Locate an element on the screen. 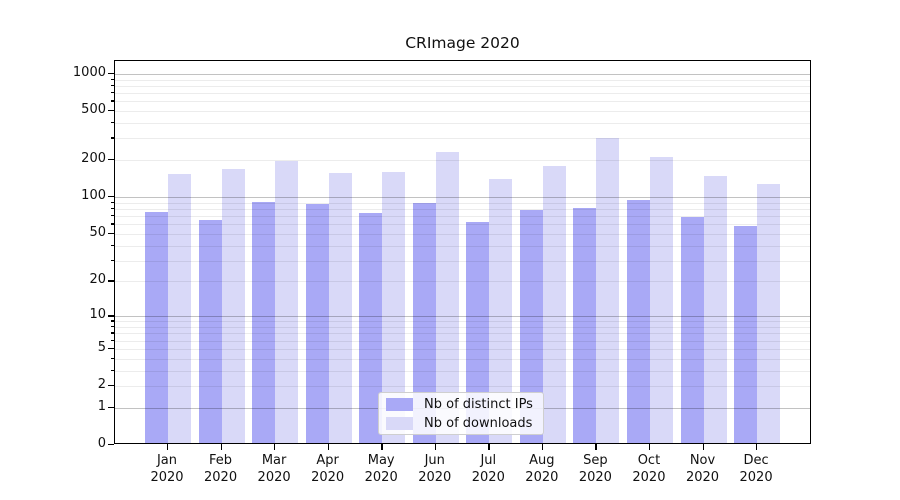 The image size is (900, 500). bar-distinct-ips-aug is located at coordinates (531, 326).